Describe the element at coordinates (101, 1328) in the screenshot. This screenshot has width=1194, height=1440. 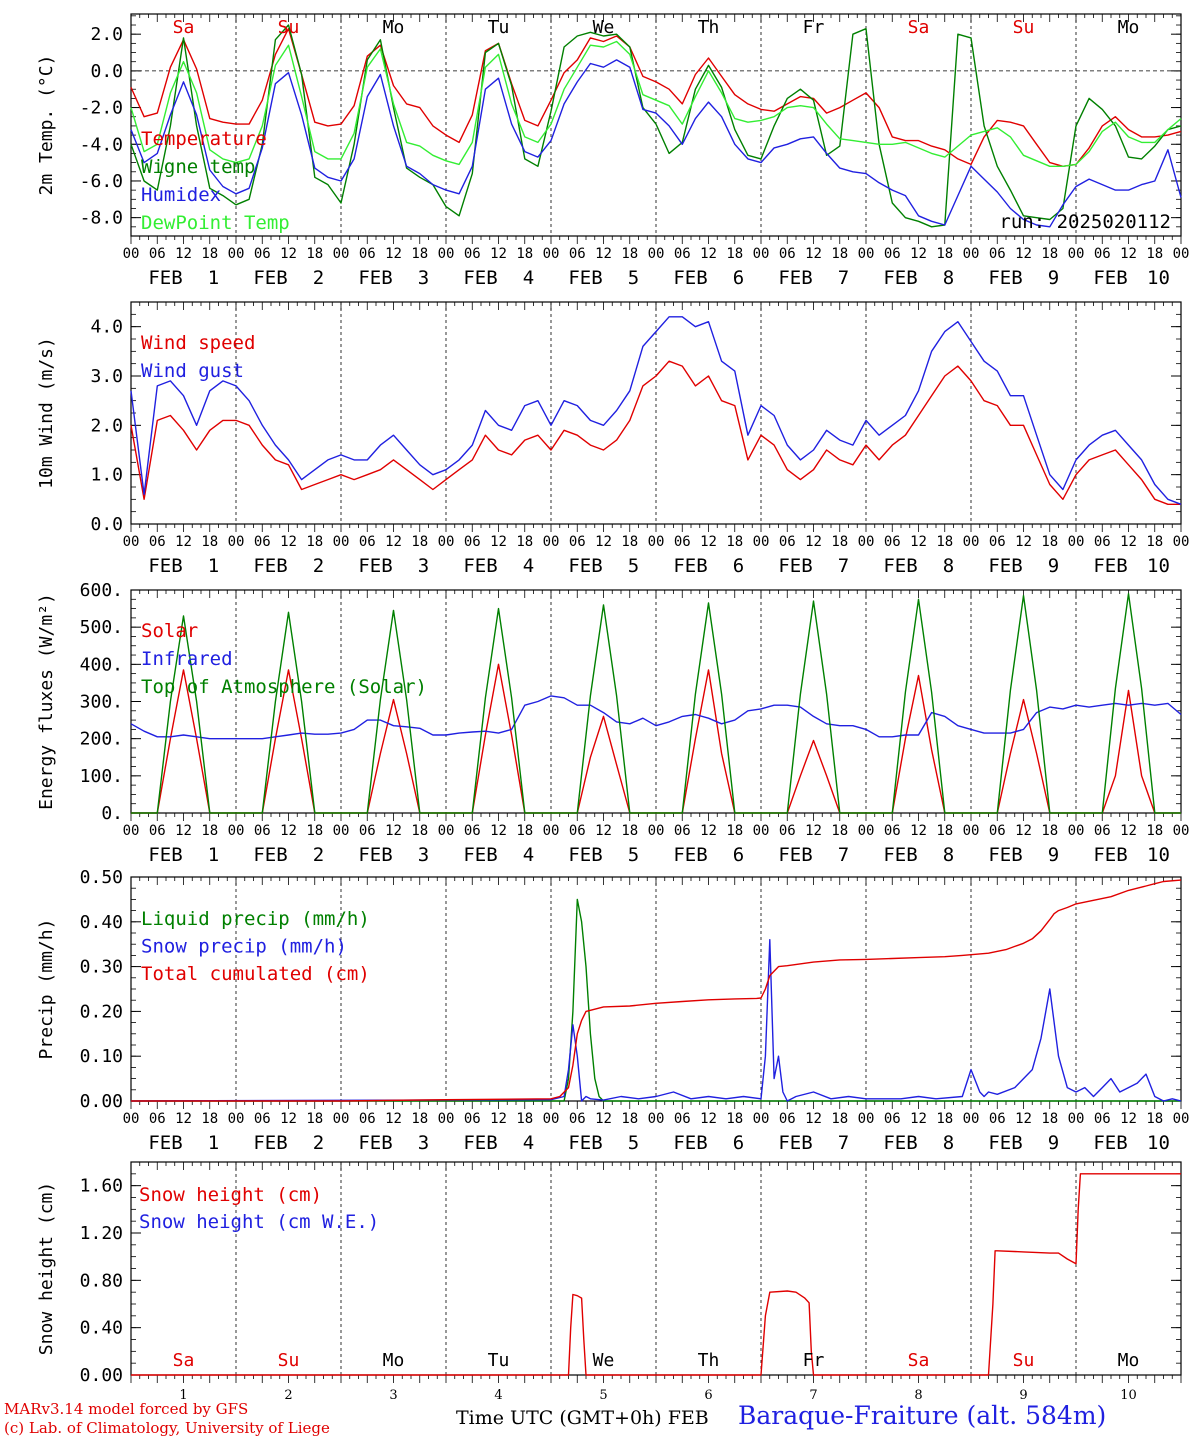
I see `y-tick-label: 0.40` at that location.